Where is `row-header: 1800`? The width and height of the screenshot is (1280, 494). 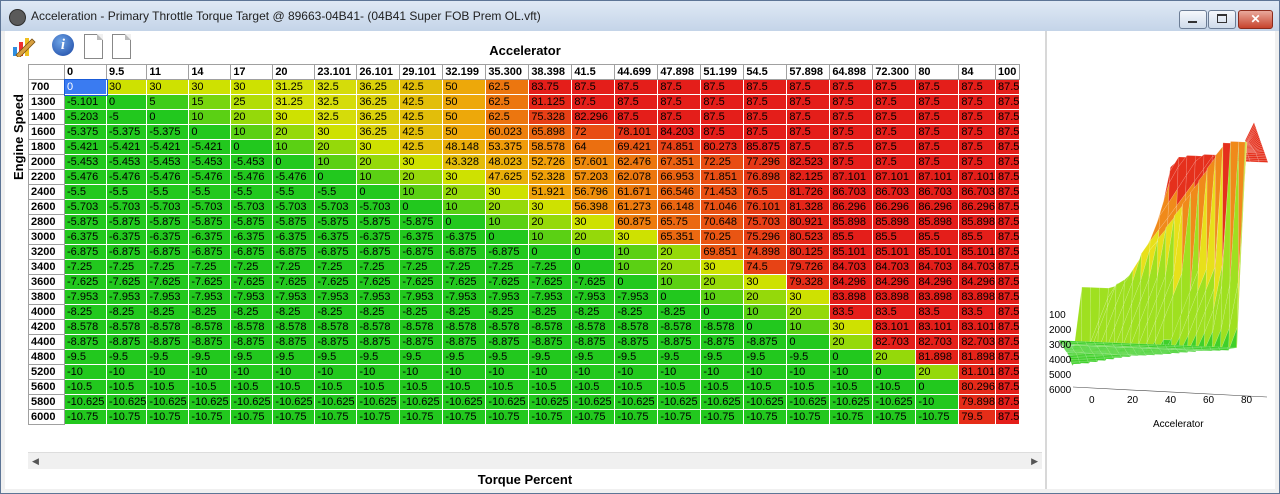 row-header: 1800 is located at coordinates (46, 147).